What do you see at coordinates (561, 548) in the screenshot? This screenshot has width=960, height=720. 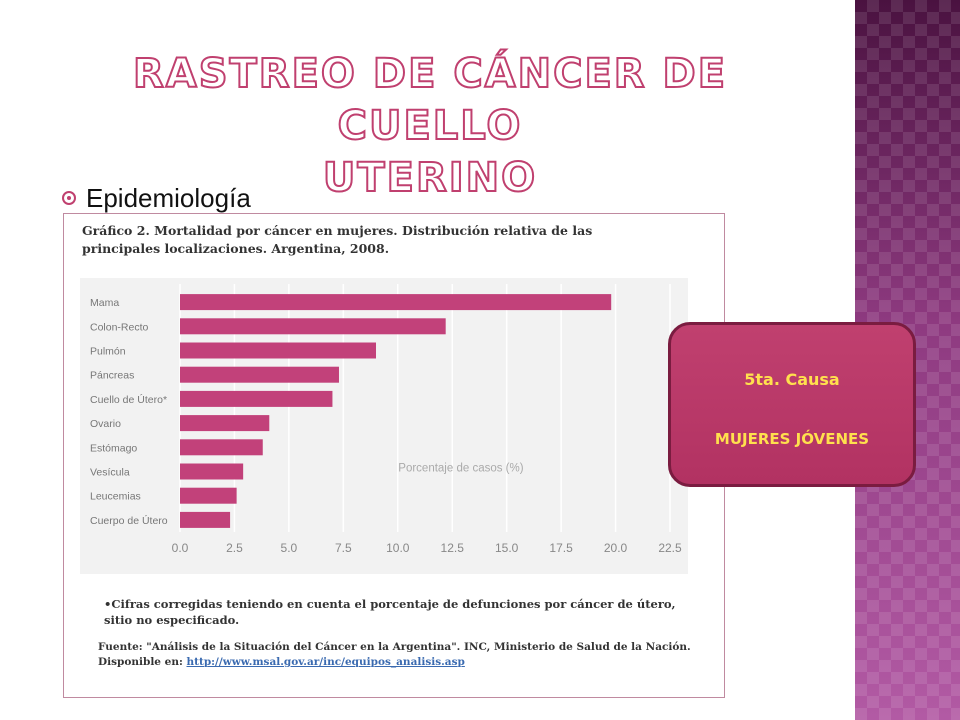 I see `x-tick-label: 17.5` at bounding box center [561, 548].